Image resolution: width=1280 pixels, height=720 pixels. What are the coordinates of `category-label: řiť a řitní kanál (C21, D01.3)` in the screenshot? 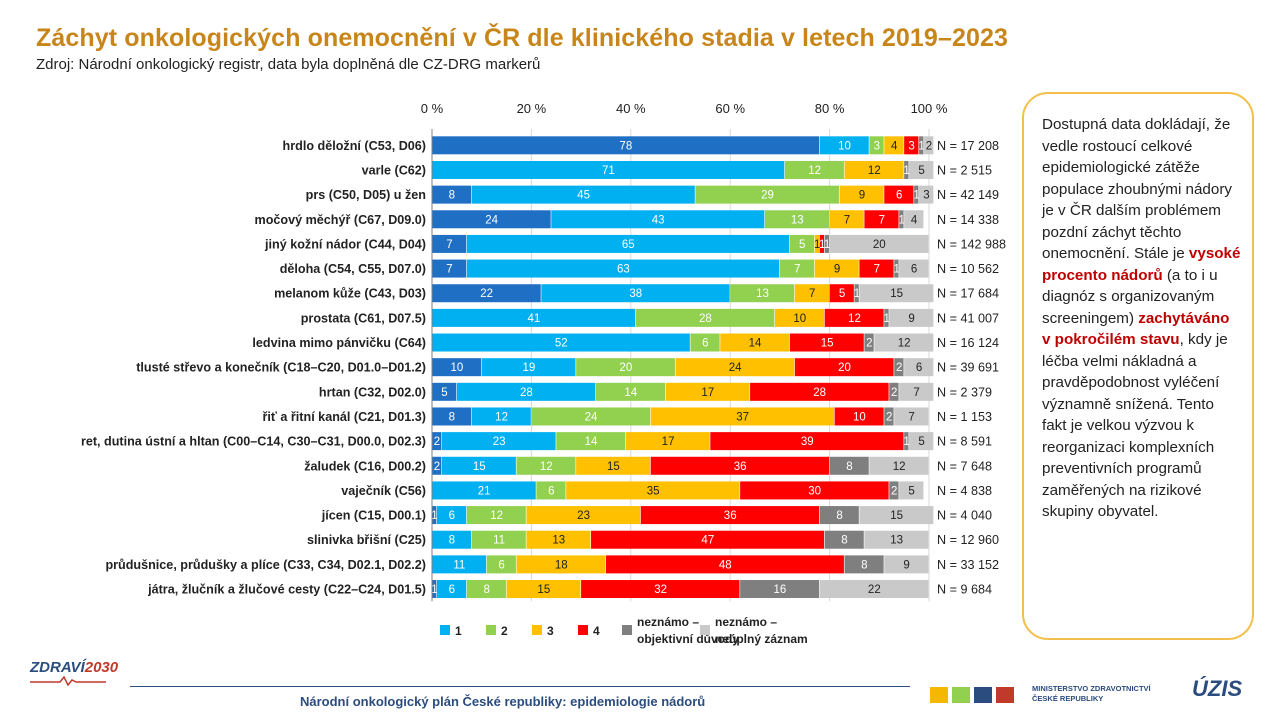 It's located at (344, 417).